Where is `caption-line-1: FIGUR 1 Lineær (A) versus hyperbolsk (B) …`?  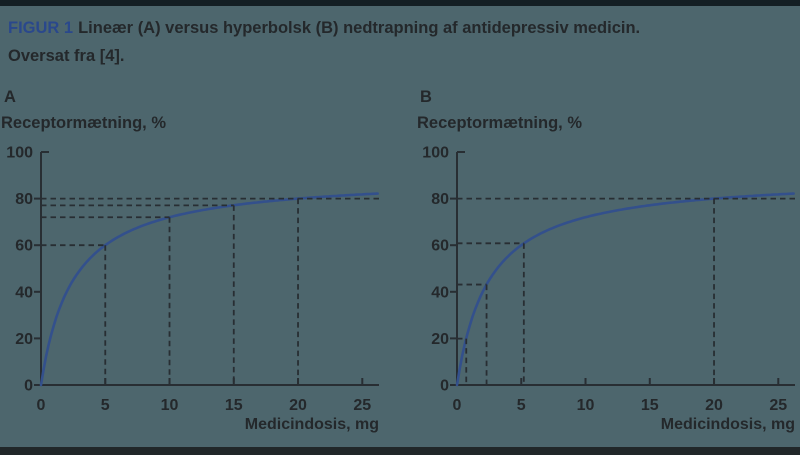 caption-line-1: FIGUR 1 Lineær (A) versus hyperbolsk (B) … is located at coordinates (398, 28).